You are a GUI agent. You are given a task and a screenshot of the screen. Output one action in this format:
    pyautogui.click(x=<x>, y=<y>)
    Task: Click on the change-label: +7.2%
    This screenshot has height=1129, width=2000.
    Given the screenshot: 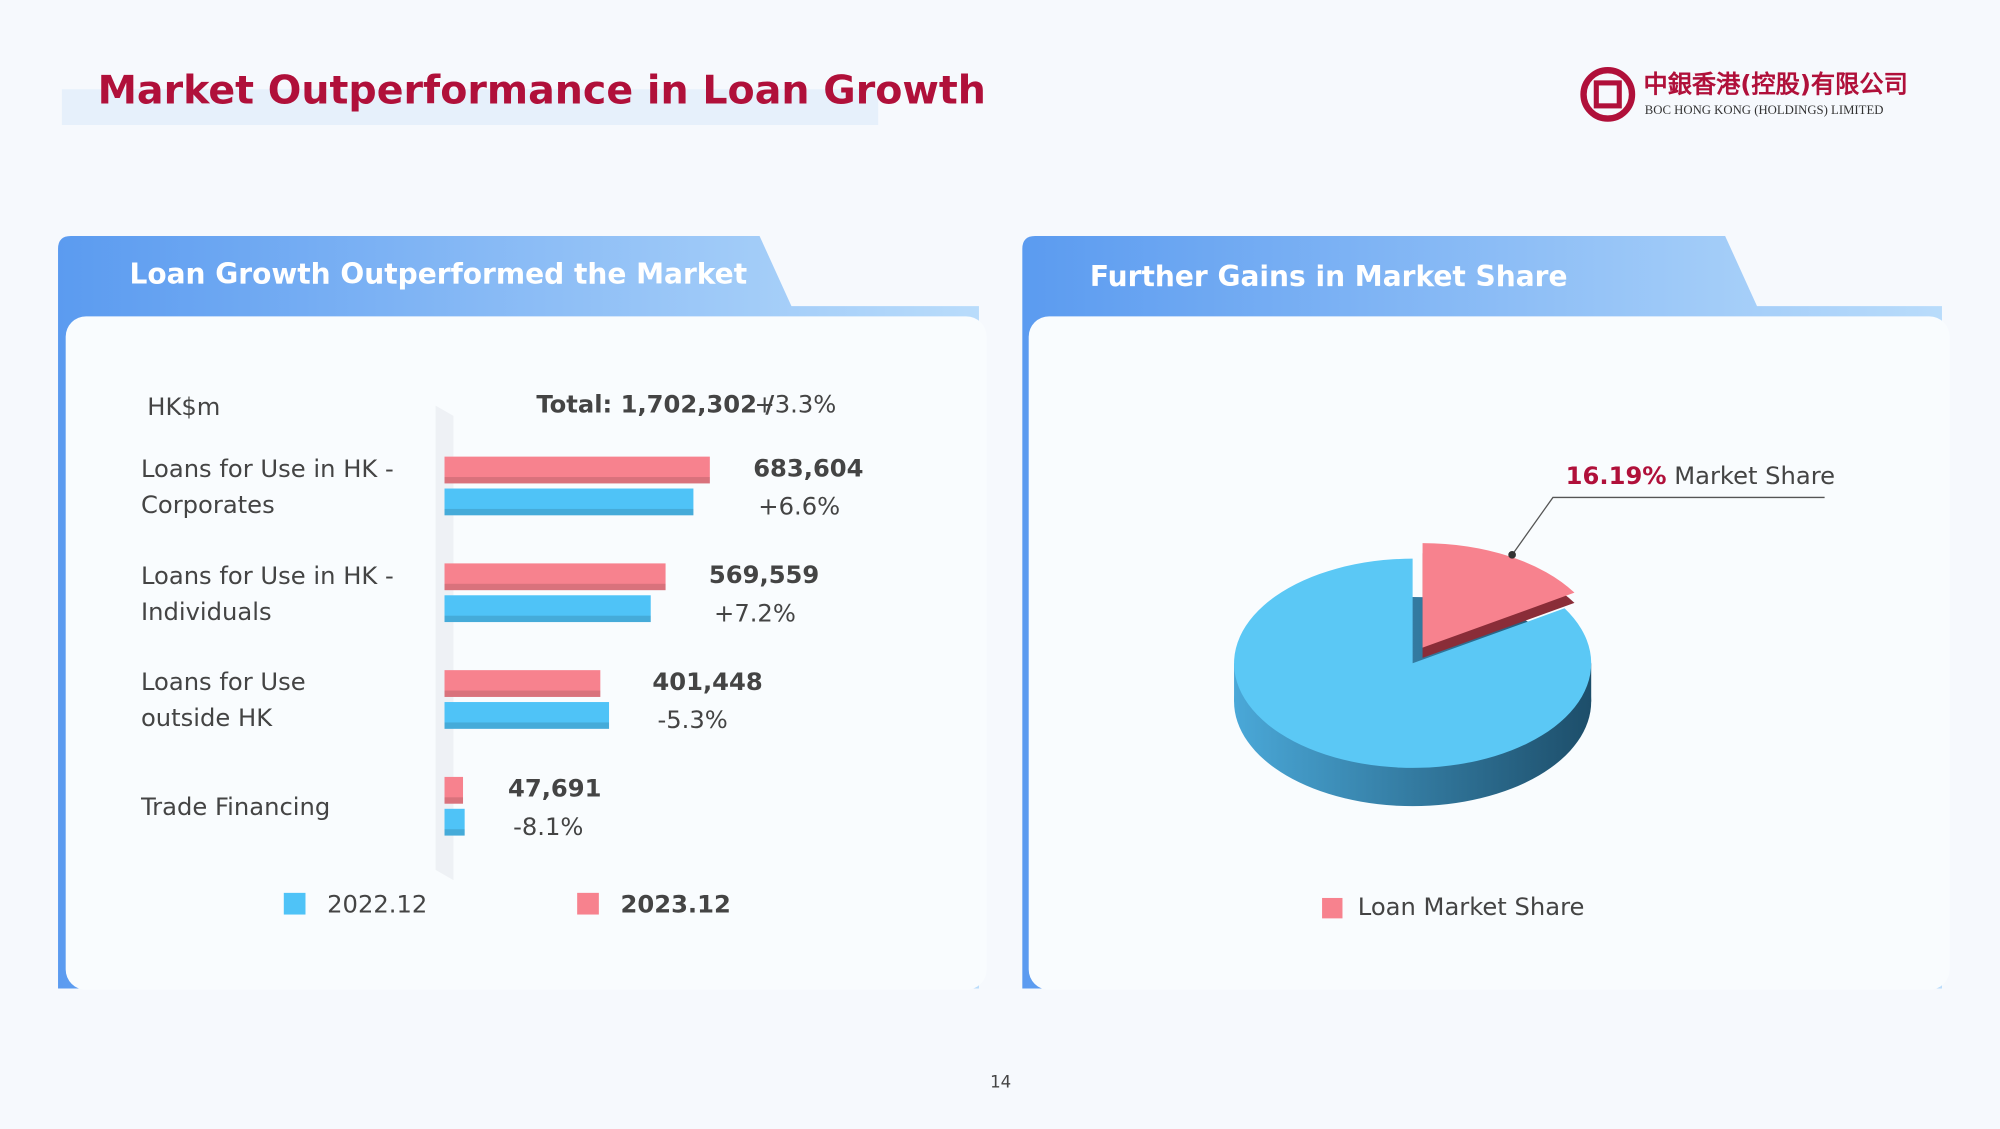 What is the action you would take?
    pyautogui.click(x=755, y=613)
    